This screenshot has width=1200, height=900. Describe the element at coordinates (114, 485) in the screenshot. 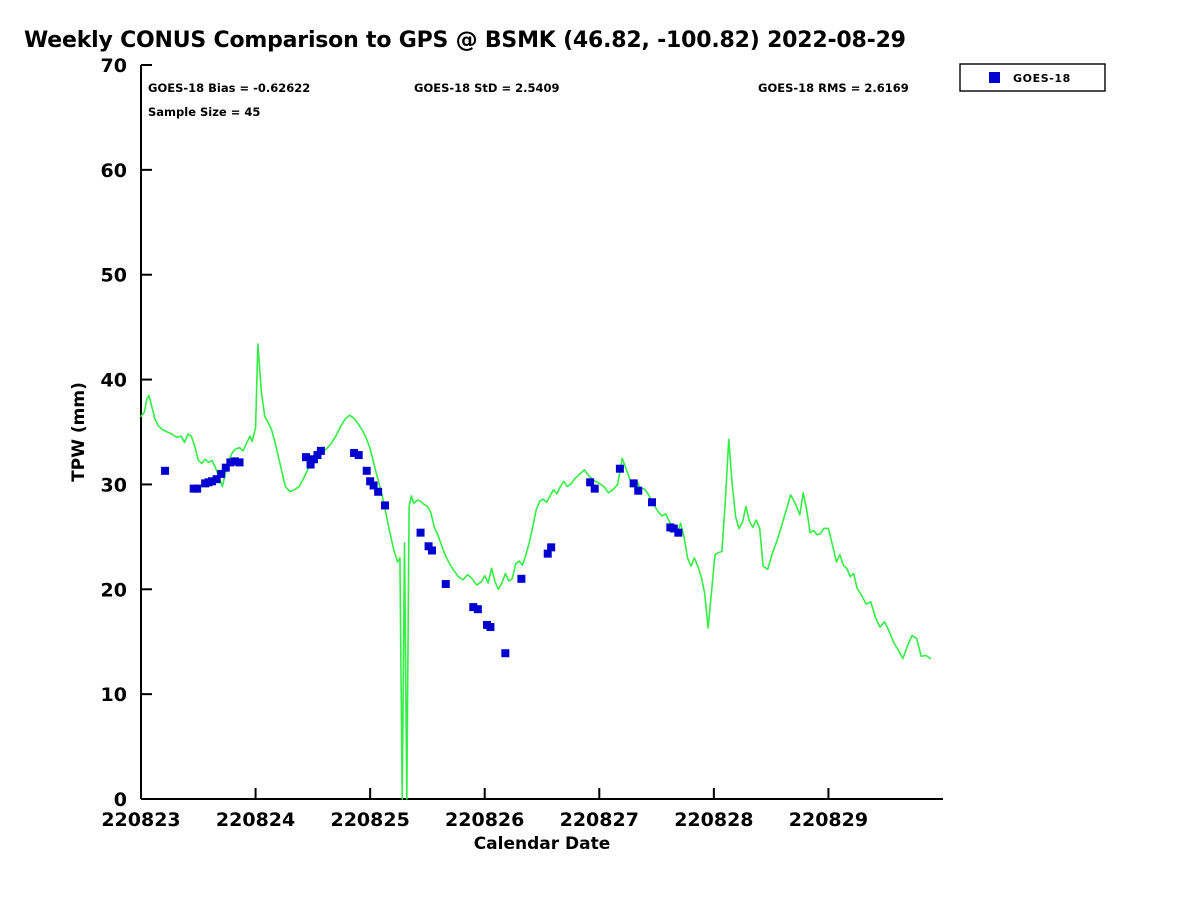

I see `y-tick-label: 30` at that location.